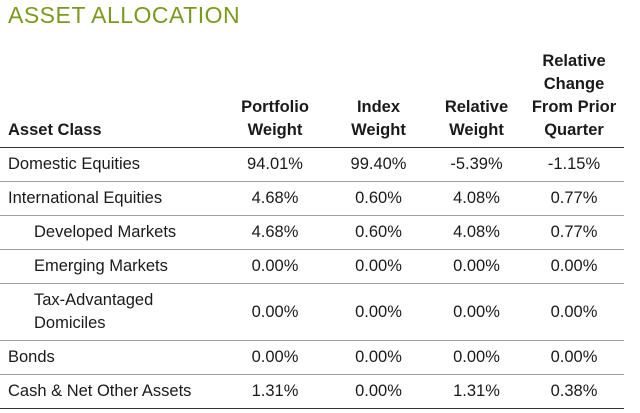 This screenshot has width=640, height=413. What do you see at coordinates (275, 391) in the screenshot?
I see `cell-portfolio-weight: 1.31%` at bounding box center [275, 391].